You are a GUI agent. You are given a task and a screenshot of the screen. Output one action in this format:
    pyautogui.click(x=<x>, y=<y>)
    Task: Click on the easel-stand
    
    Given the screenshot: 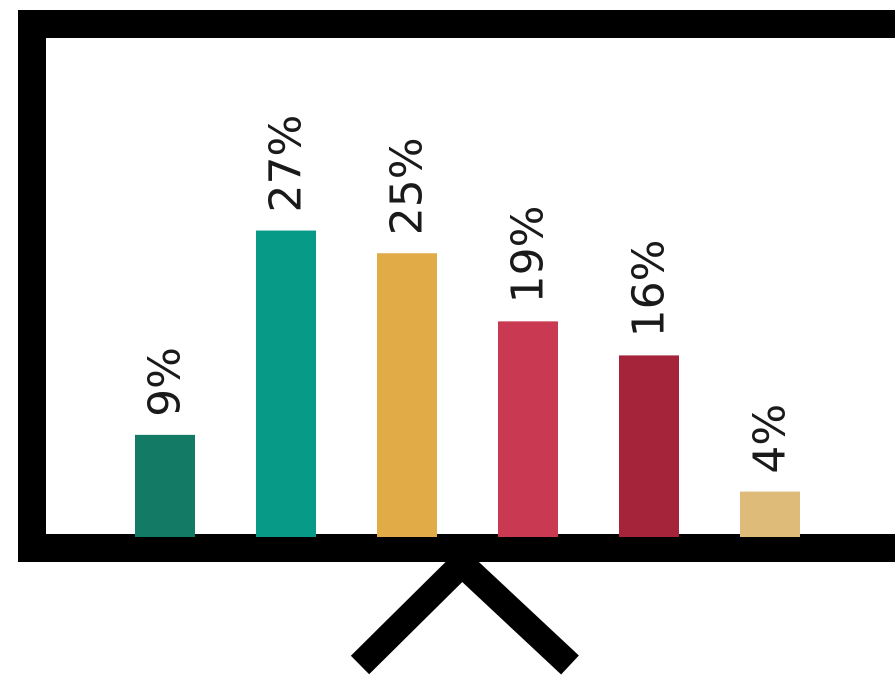 What is the action you would take?
    pyautogui.click(x=464, y=610)
    